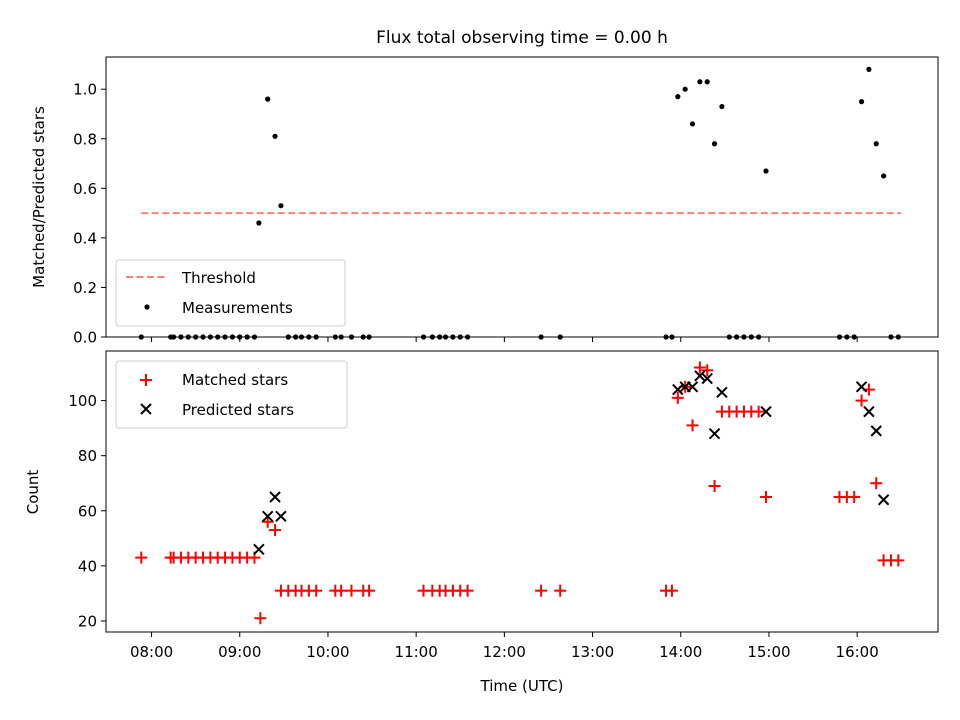 This screenshot has height=720, width=960. I want to click on top-chart-title: Flux total observing time = 0.00 h, so click(522, 38).